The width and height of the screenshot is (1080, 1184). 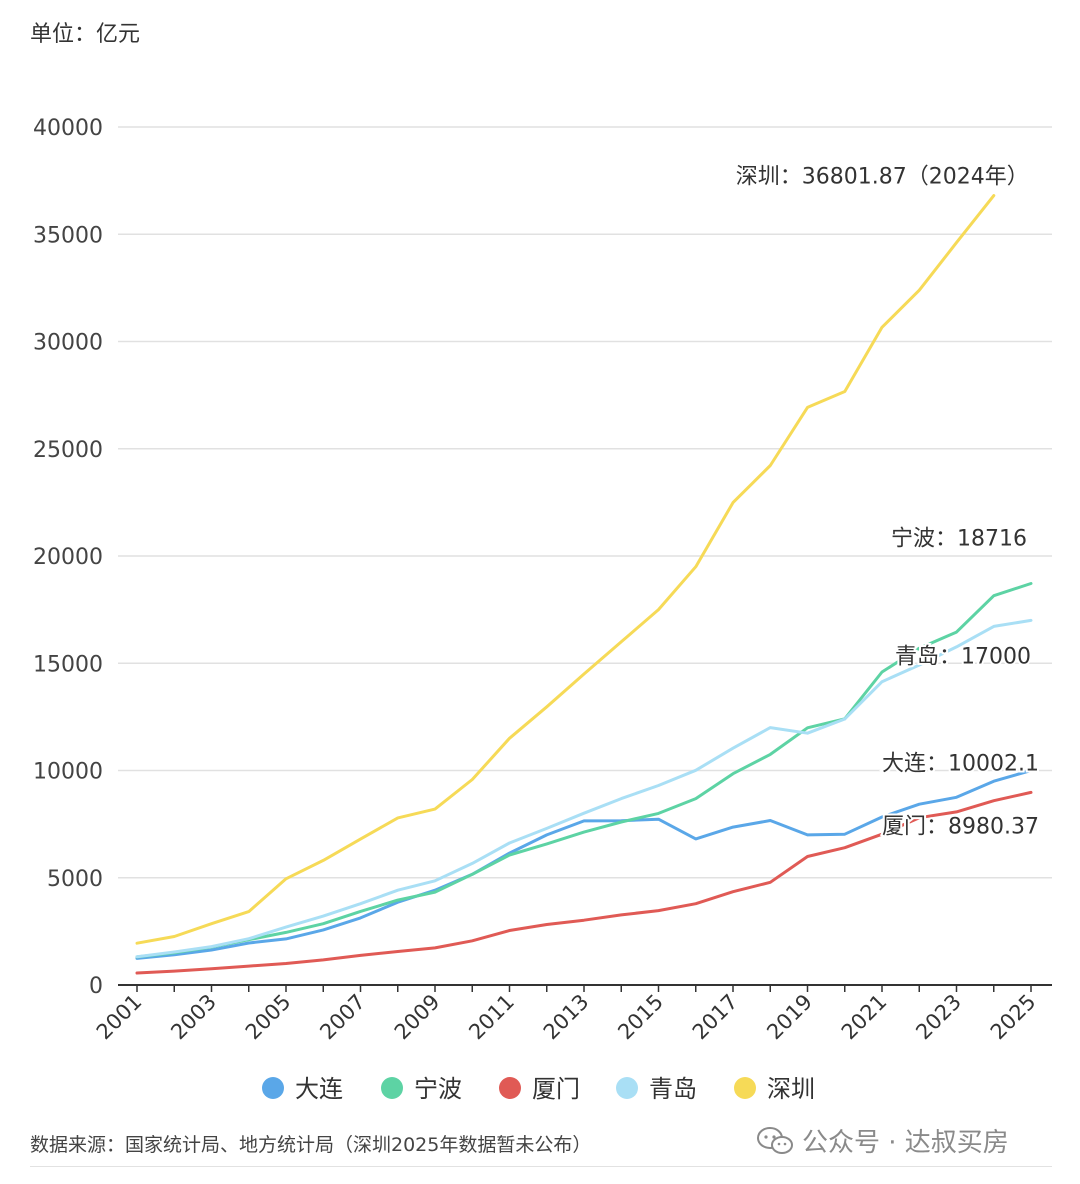 What do you see at coordinates (68, 128) in the screenshot?
I see `y-tick-label: 40000` at bounding box center [68, 128].